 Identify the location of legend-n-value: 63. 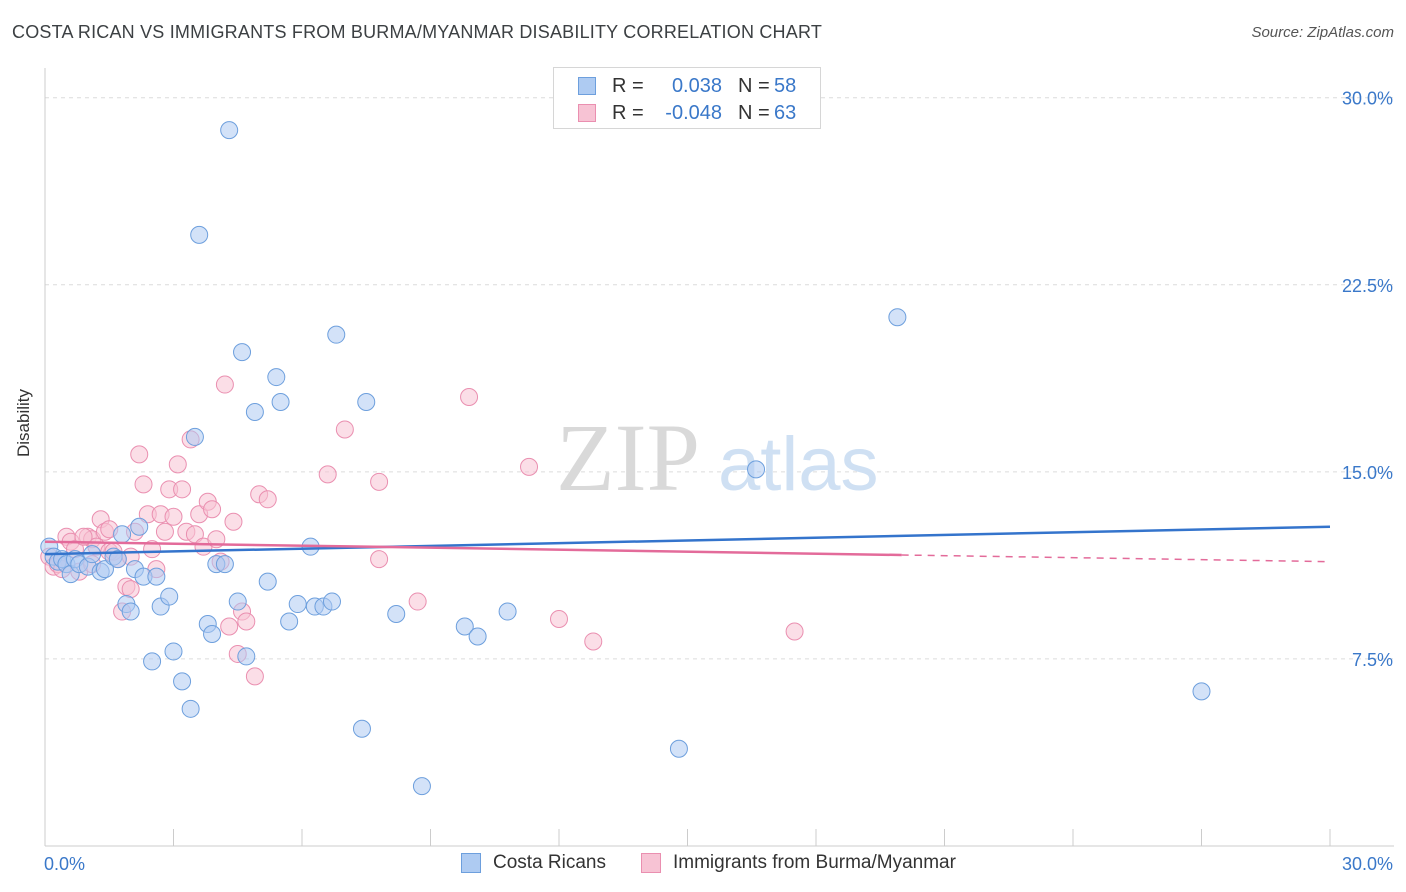
(785, 112).